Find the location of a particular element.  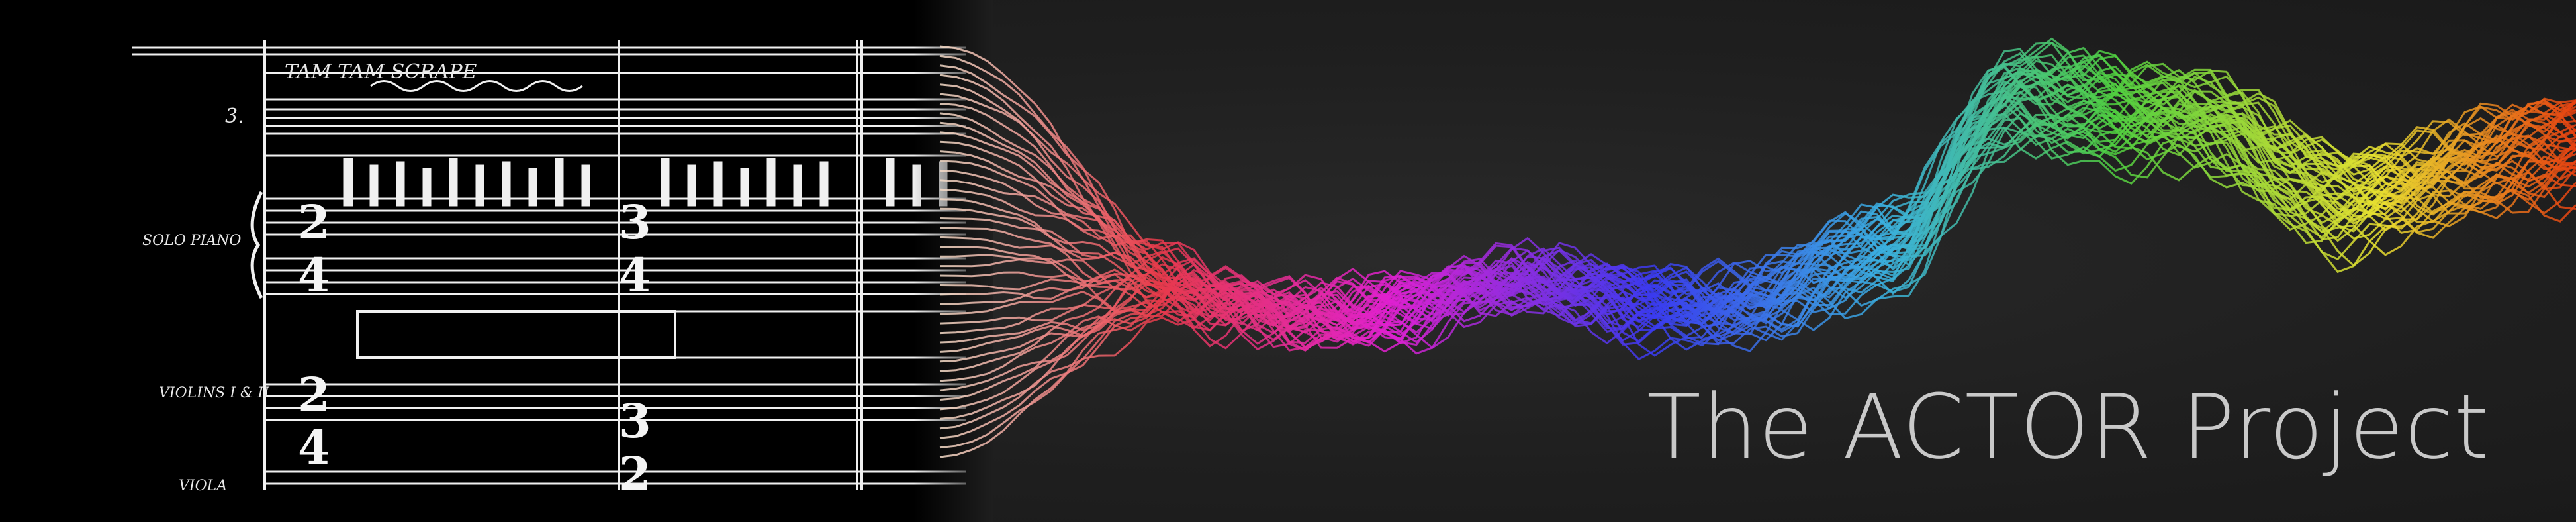

staff-label-violins: VIOLINS I & II is located at coordinates (214, 393).